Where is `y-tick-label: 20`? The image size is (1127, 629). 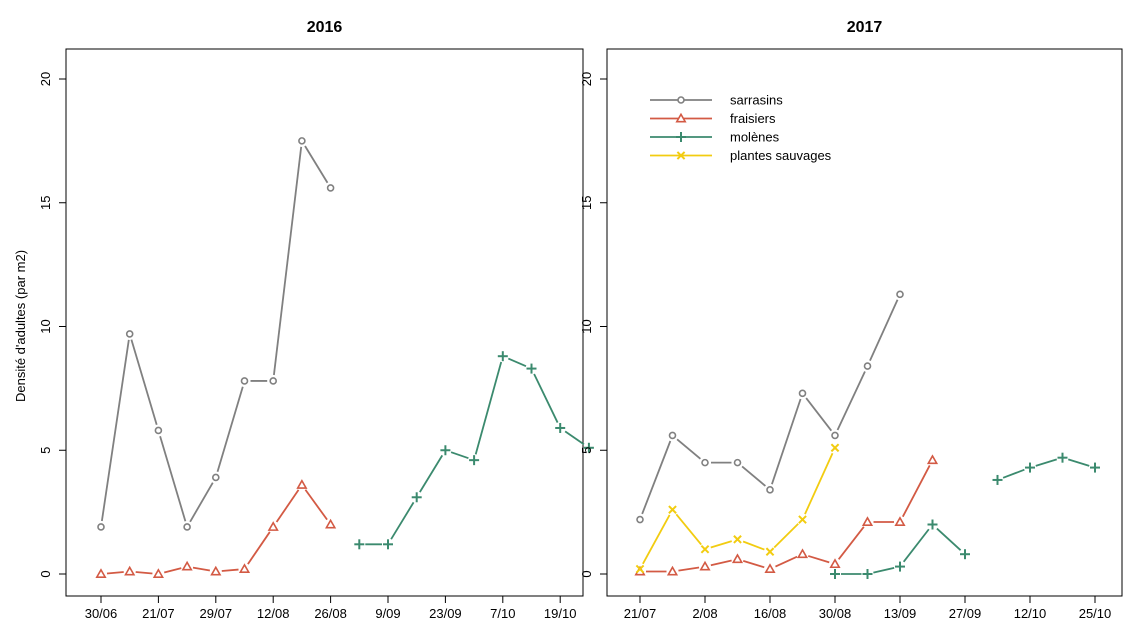
y-tick-label: 20 is located at coordinates (45, 79).